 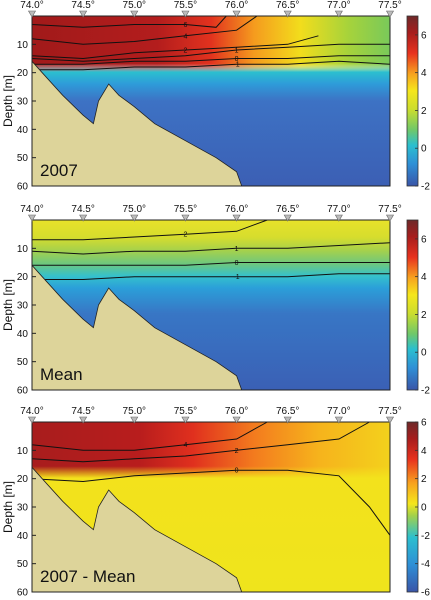 I want to click on contour-label: 1, so click(x=237, y=249).